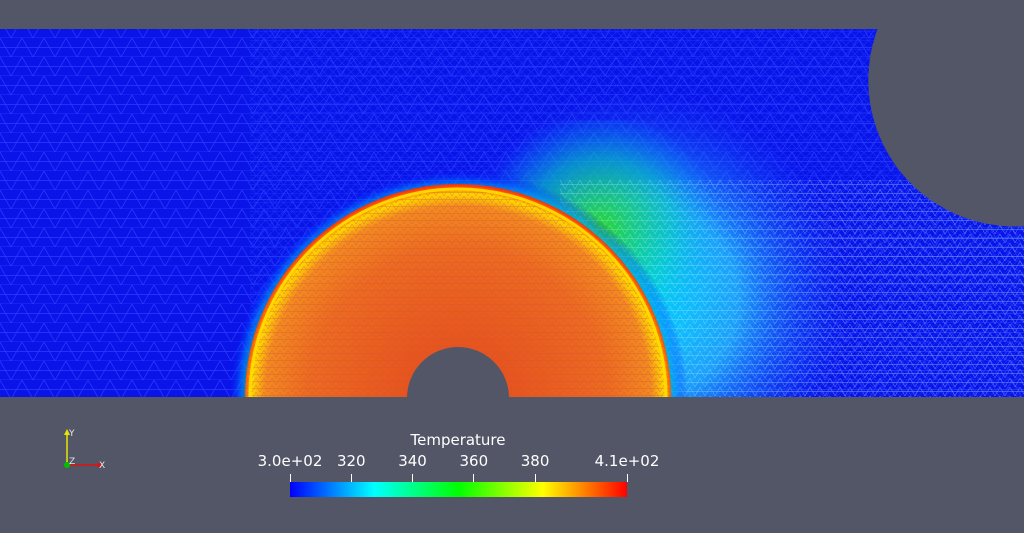 The width and height of the screenshot is (1024, 533). Describe the element at coordinates (67, 465) in the screenshot. I see `z-axis-dot` at that location.